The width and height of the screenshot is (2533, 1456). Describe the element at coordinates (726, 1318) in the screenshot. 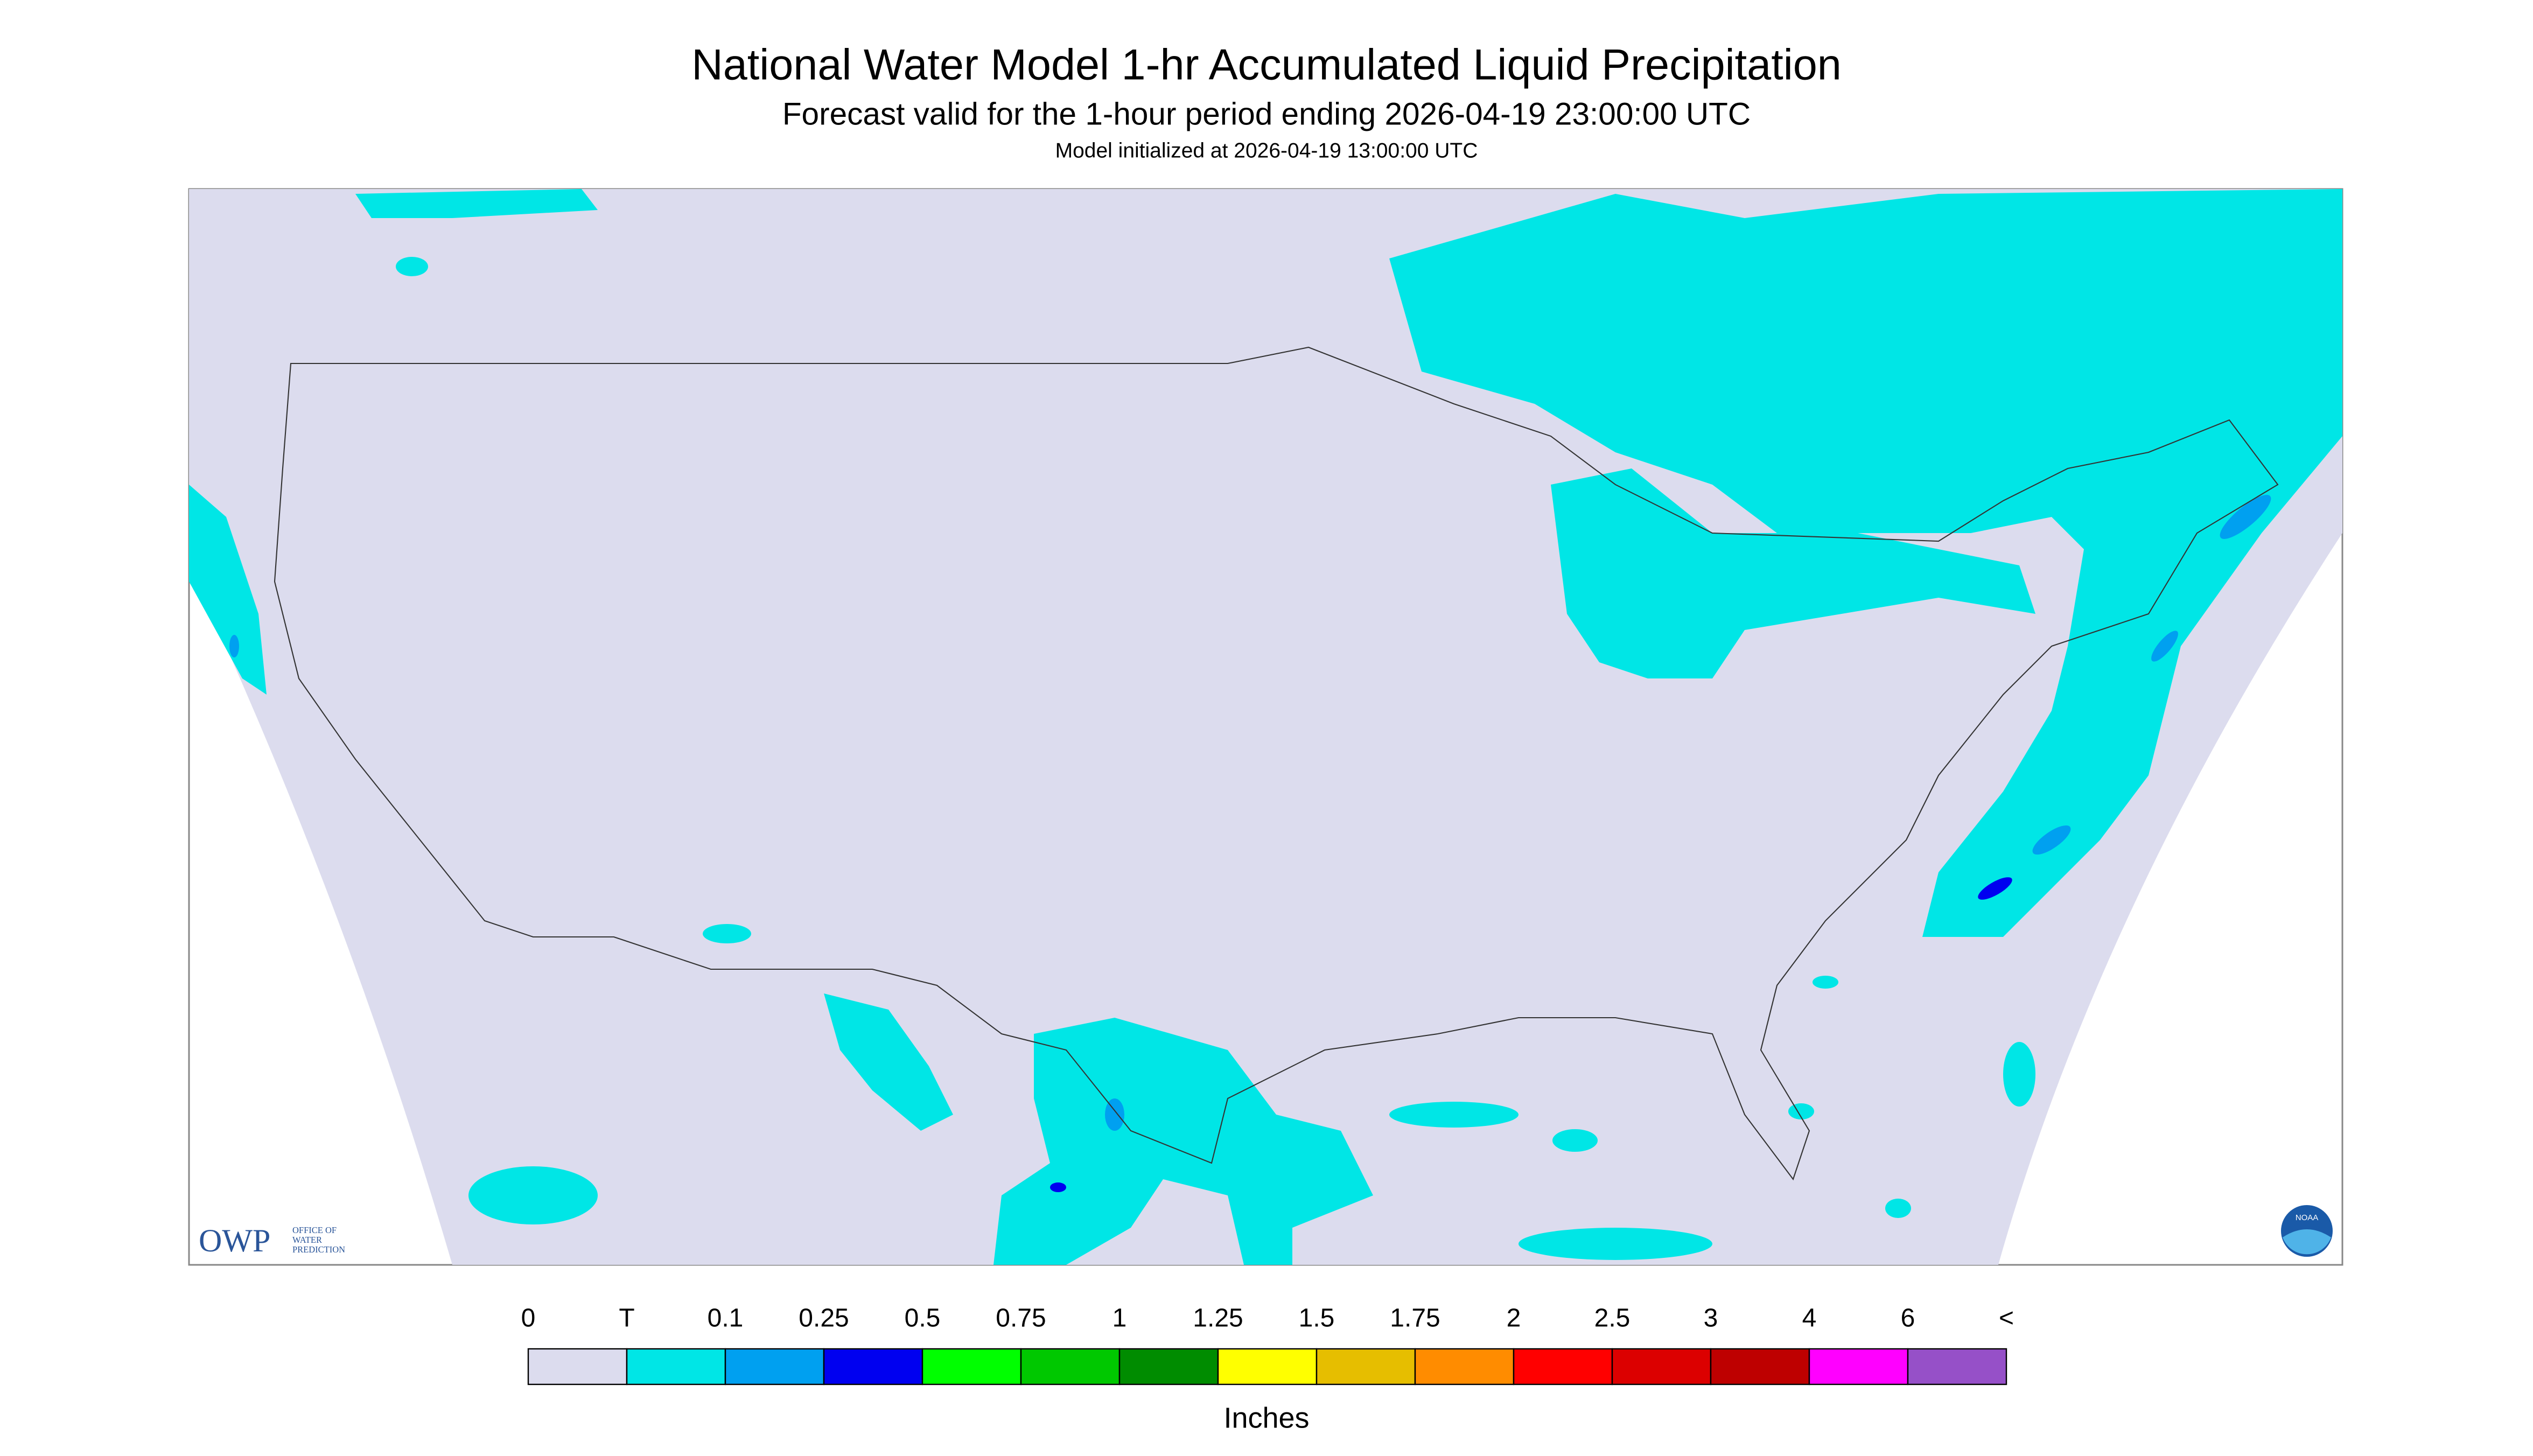

I see `legend-label: 0.1` at that location.